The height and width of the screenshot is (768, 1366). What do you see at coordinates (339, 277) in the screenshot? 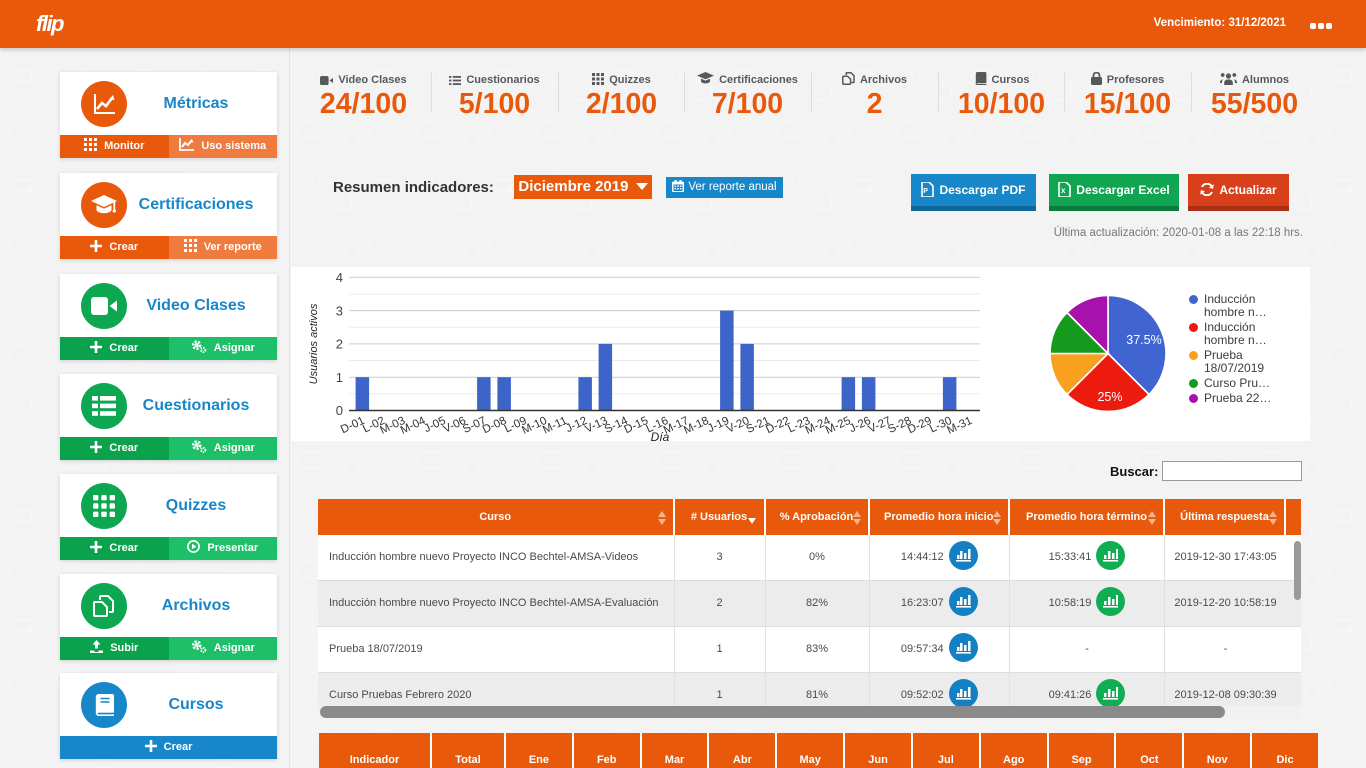
I see `svg-text: 4` at bounding box center [339, 277].